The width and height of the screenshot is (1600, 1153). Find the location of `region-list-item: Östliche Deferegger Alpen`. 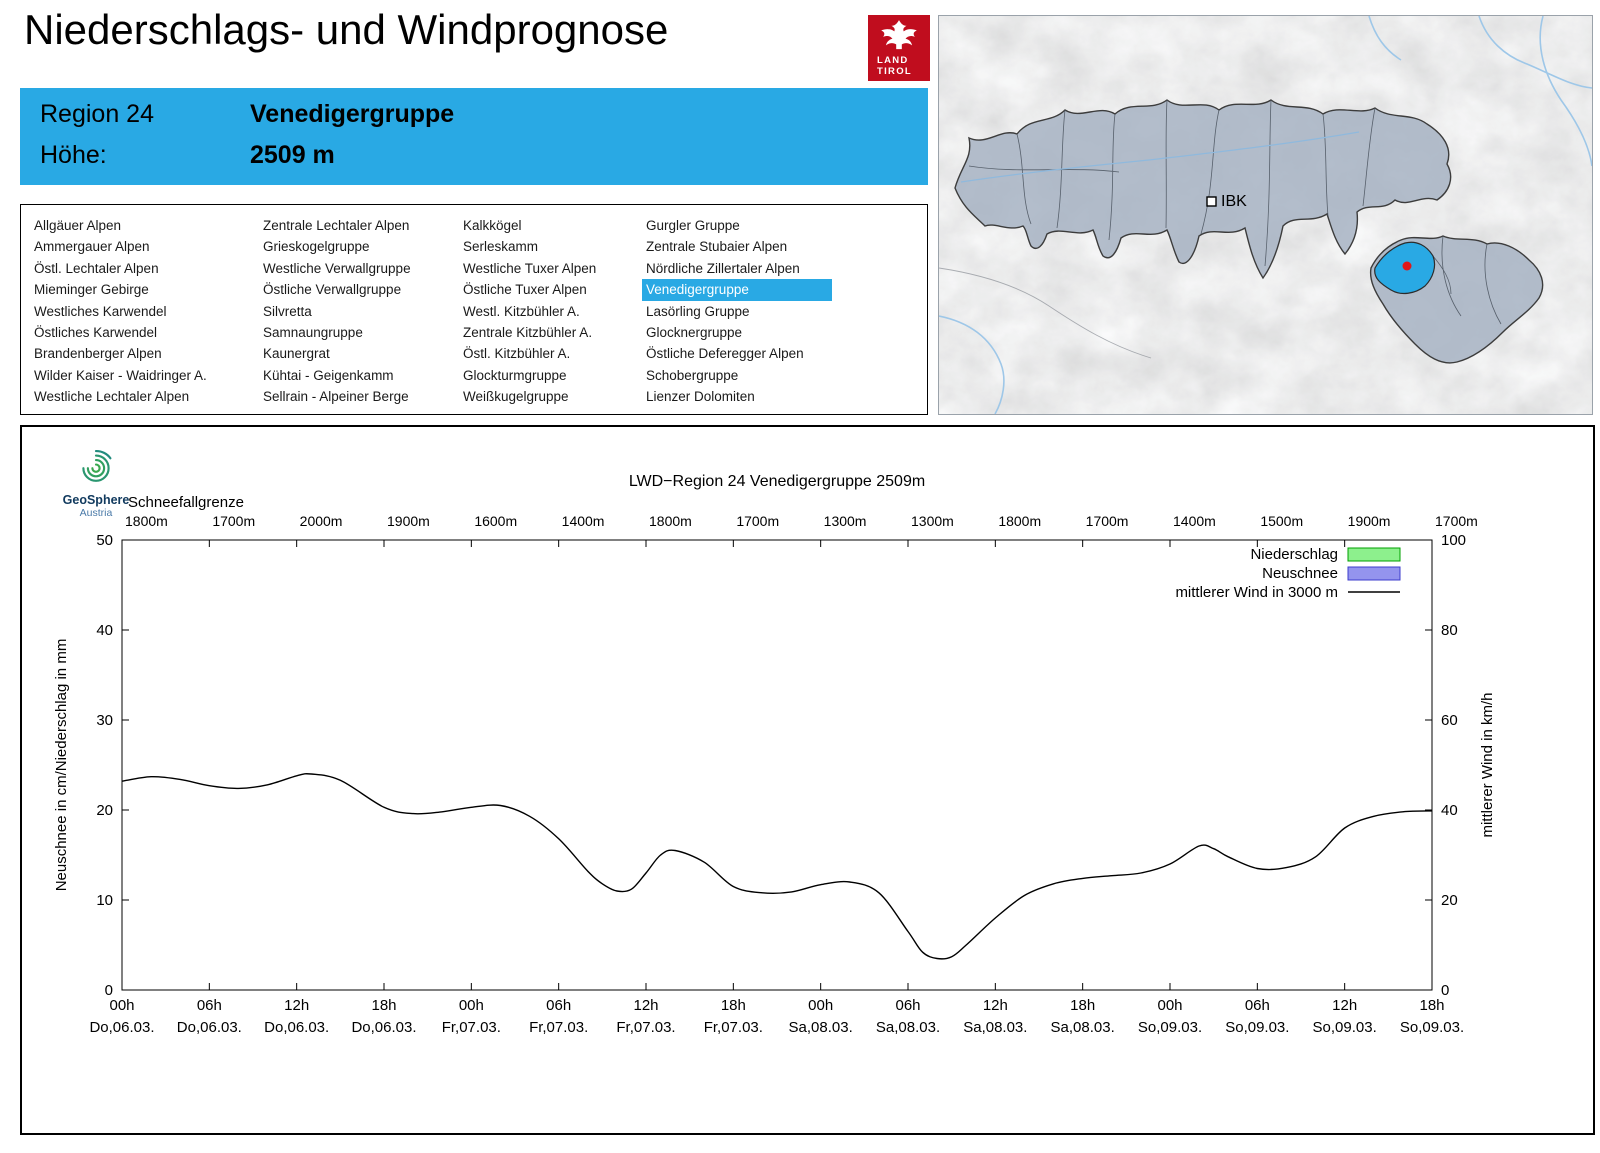

region-list-item: Östliche Deferegger Alpen is located at coordinates (725, 354).